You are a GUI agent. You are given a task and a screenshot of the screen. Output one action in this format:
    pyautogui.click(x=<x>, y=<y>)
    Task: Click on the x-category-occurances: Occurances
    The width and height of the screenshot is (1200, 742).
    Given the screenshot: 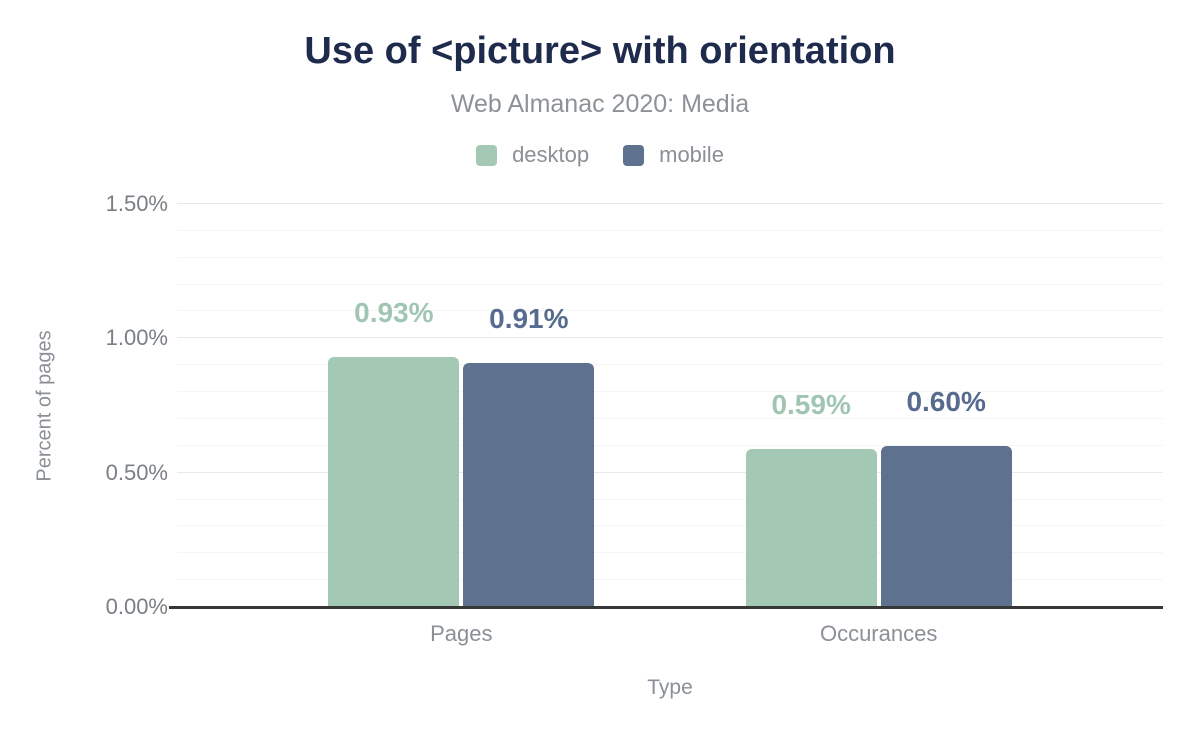 What is the action you would take?
    pyautogui.click(x=878, y=633)
    